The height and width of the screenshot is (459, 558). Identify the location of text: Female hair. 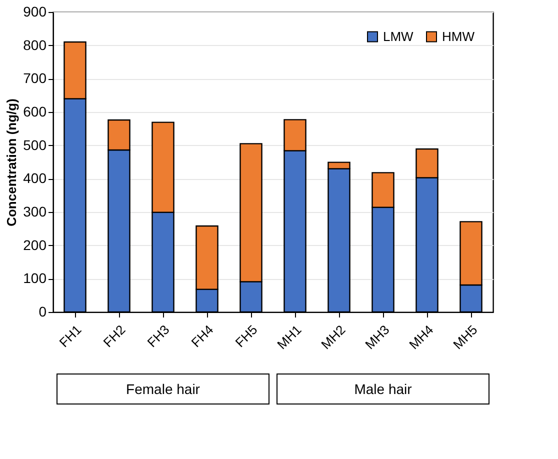
(163, 389).